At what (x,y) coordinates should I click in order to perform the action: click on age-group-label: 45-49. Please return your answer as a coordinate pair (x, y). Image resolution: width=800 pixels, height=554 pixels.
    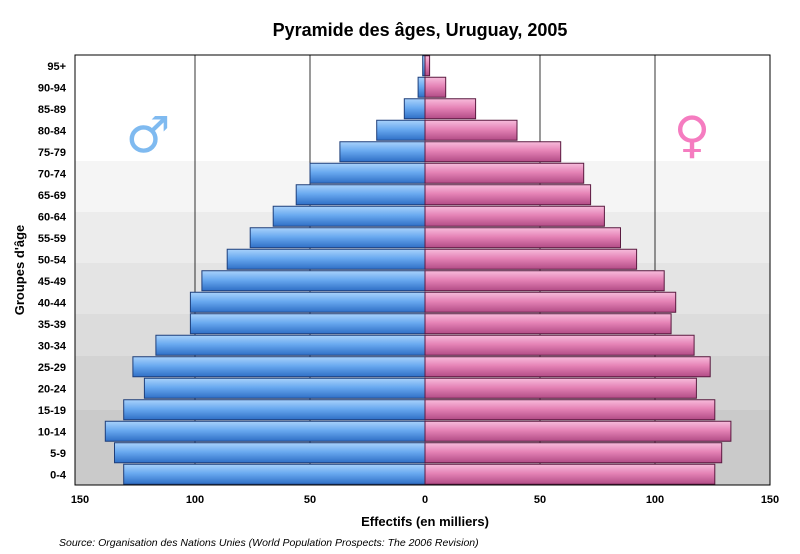
    Looking at the image, I should click on (52, 282).